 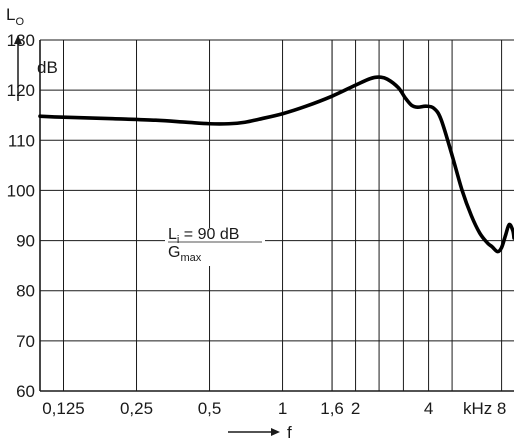 I want to click on x-tick-label-1: 0,25, so click(x=136, y=408).